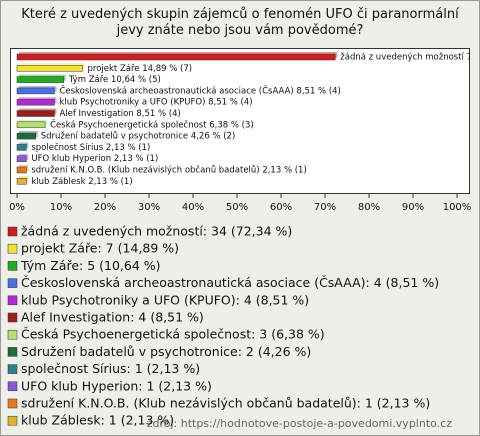 This screenshot has width=480, height=436. What do you see at coordinates (410, 58) in the screenshot?
I see `data-label: žádná z uvedených možností 72,34 % (34)` at bounding box center [410, 58].